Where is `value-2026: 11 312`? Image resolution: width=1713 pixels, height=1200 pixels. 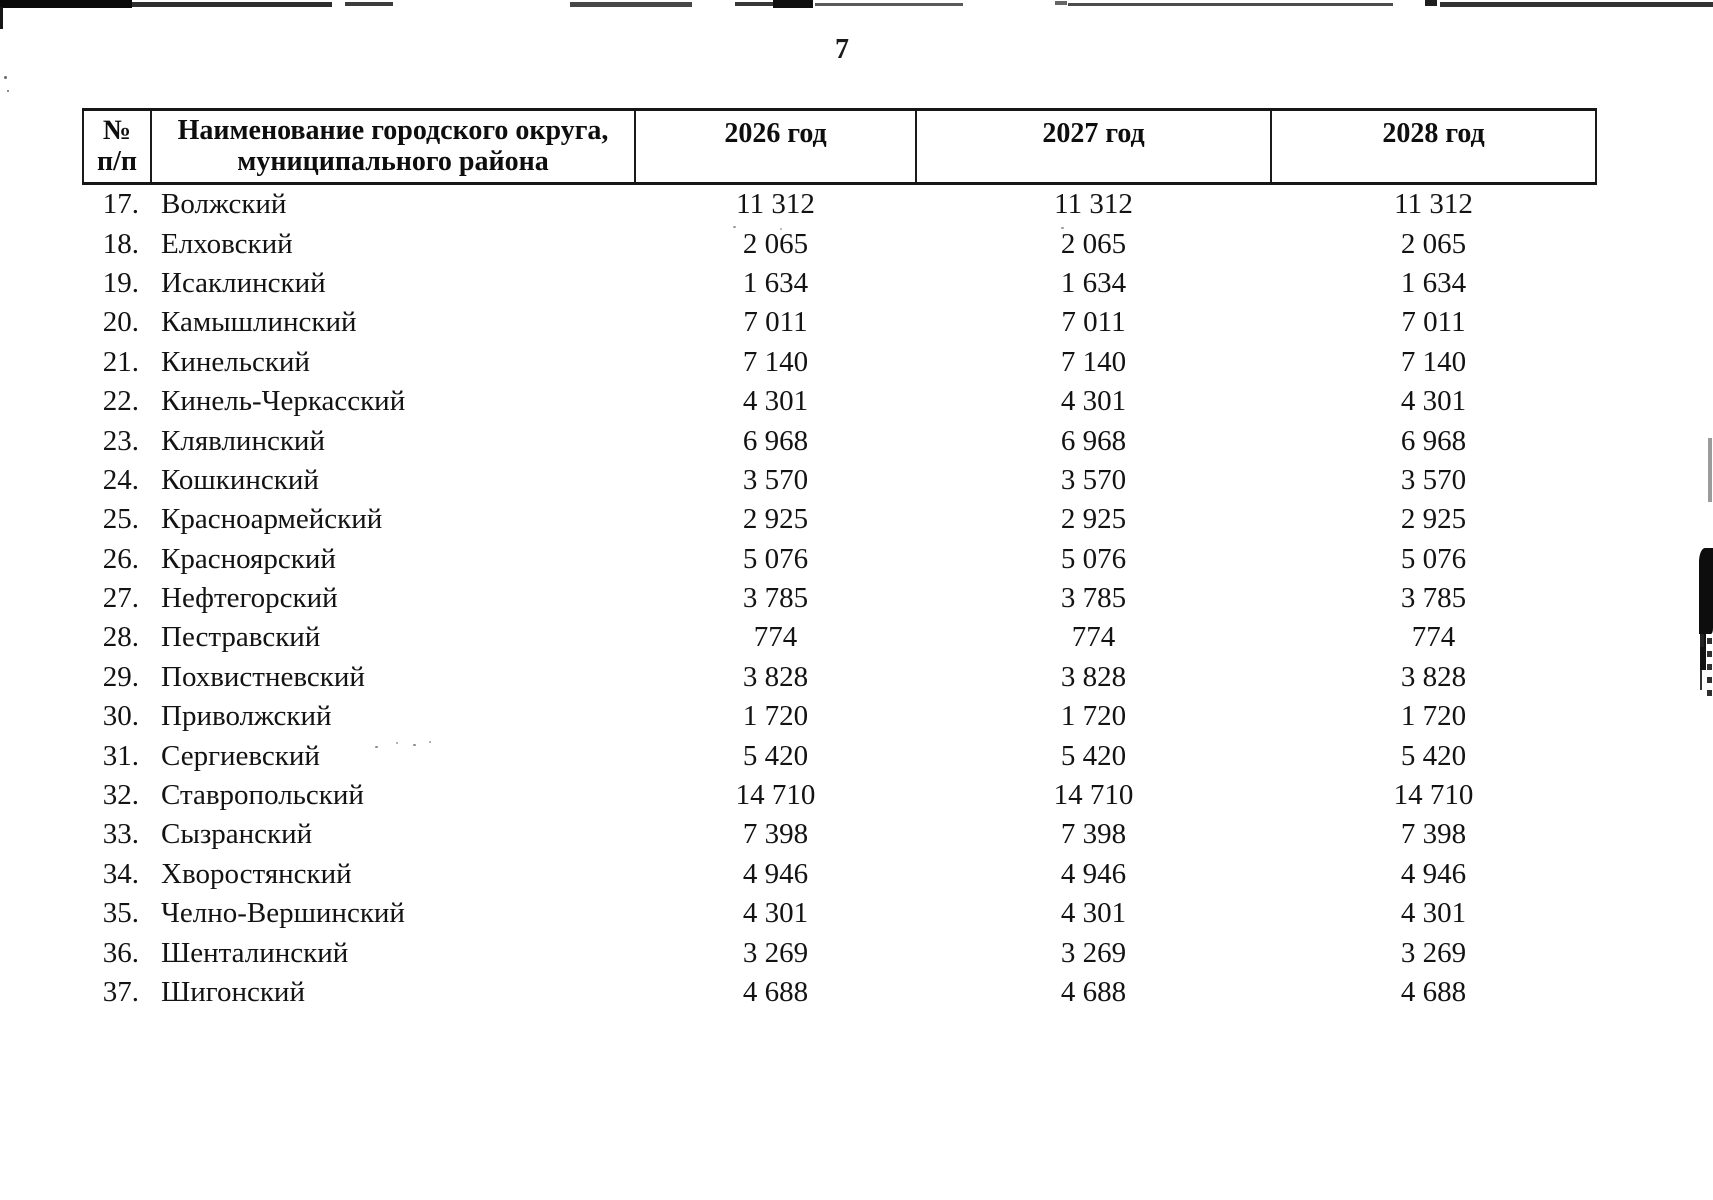
value-2026: 11 312 is located at coordinates (775, 204).